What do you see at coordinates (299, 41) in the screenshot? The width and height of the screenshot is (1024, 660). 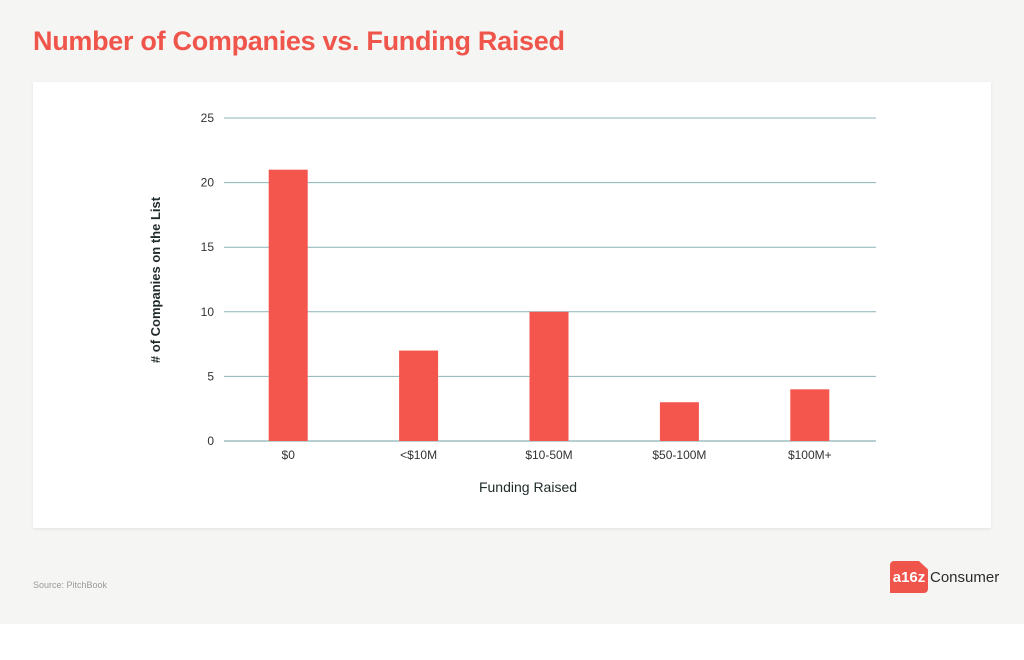 I see `chart-title: Number of Companies vs. Funding Raised` at bounding box center [299, 41].